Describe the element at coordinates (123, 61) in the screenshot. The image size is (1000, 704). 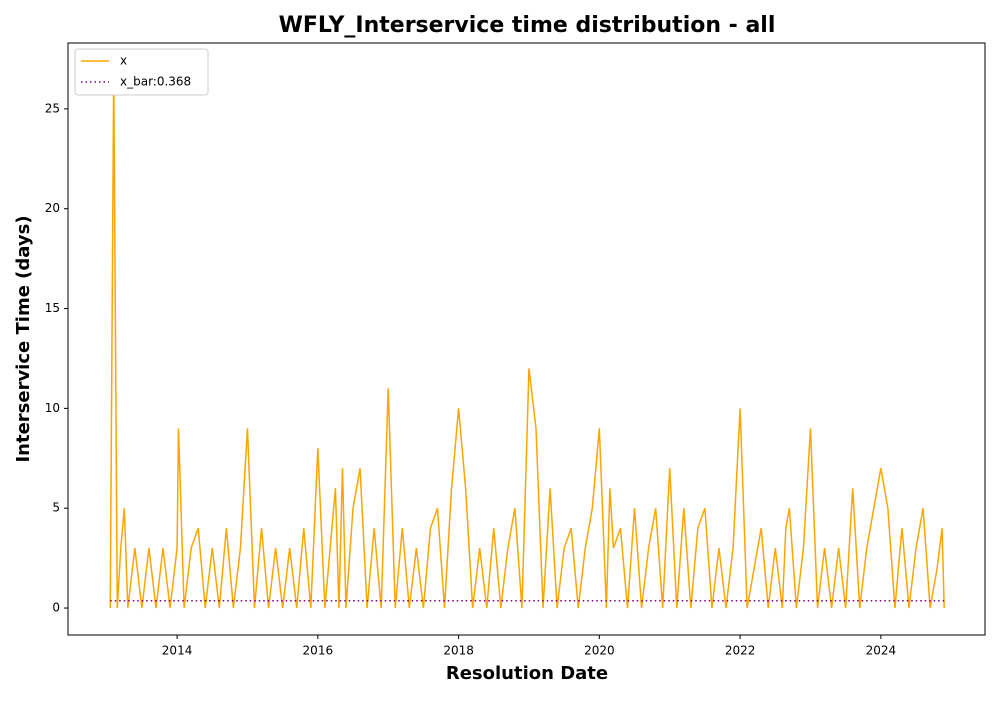
I see `legend-label: x` at that location.